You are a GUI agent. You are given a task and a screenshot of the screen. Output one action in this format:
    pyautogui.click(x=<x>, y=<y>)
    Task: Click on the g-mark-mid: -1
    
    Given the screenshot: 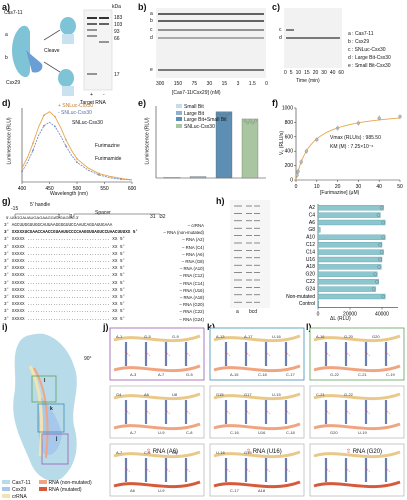 What is the action you would take?
    pyautogui.click(x=58, y=217)
    